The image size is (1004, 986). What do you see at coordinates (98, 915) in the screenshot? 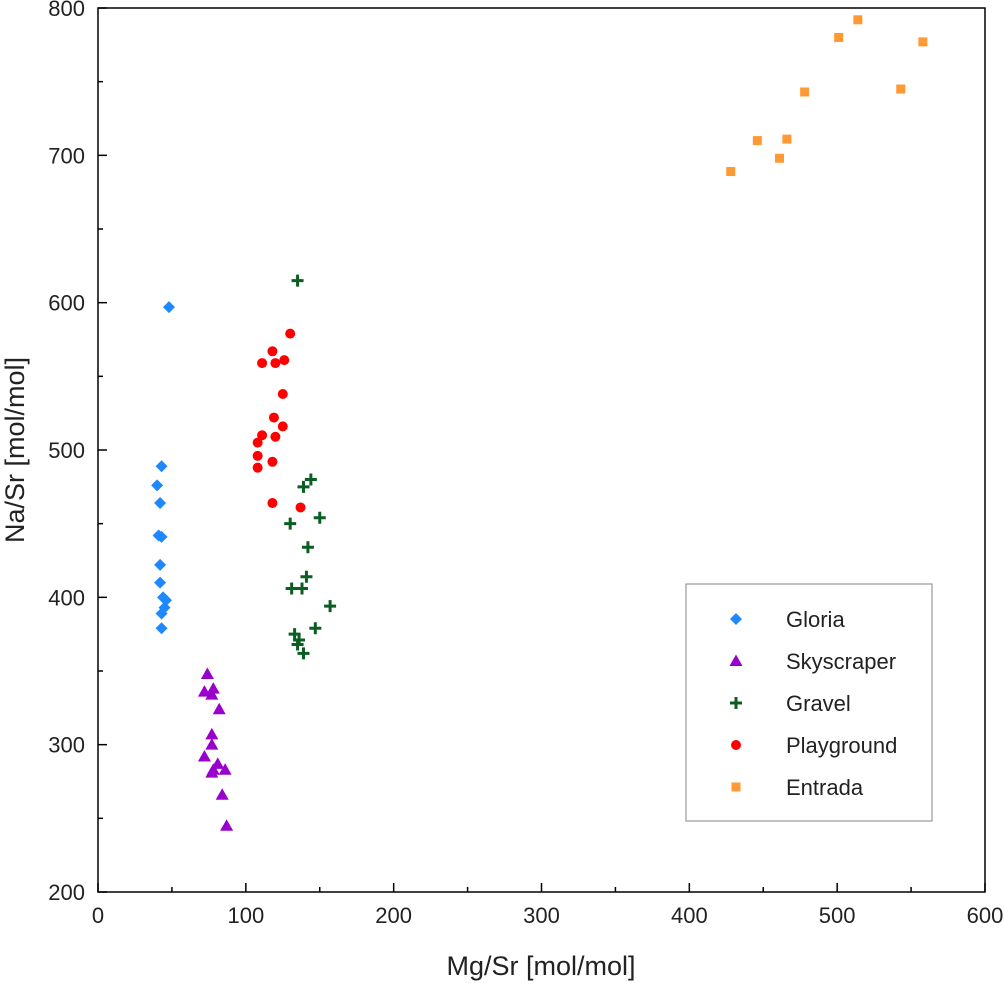
I see `x-tick-label: 0` at bounding box center [98, 915].